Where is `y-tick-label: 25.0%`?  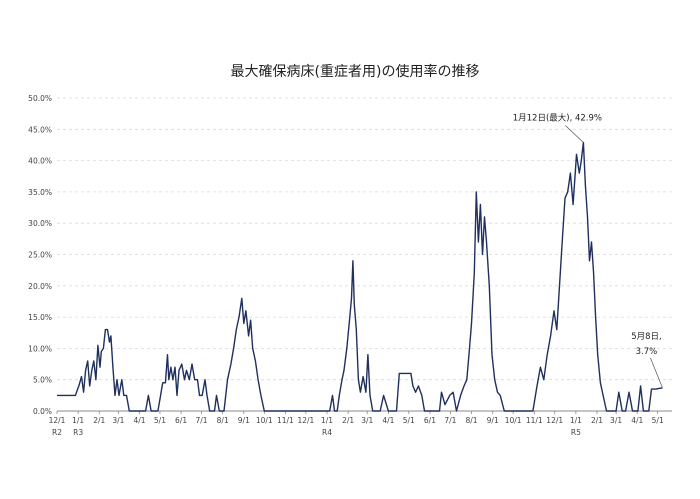 y-tick-label: 25.0% is located at coordinates (40, 255).